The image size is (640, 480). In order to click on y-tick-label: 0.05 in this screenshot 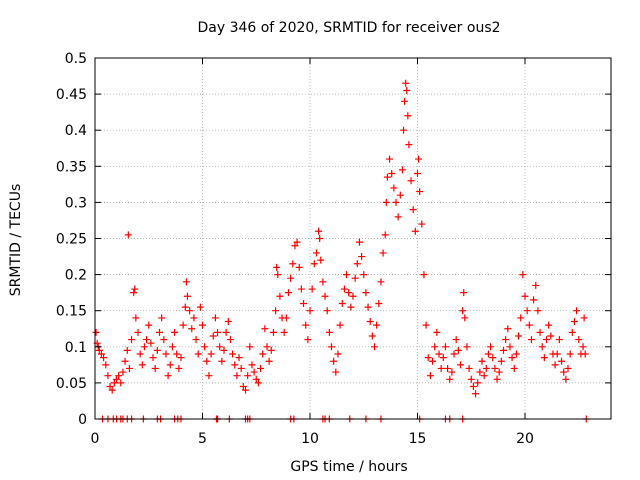, I will do `click(71, 384)`.